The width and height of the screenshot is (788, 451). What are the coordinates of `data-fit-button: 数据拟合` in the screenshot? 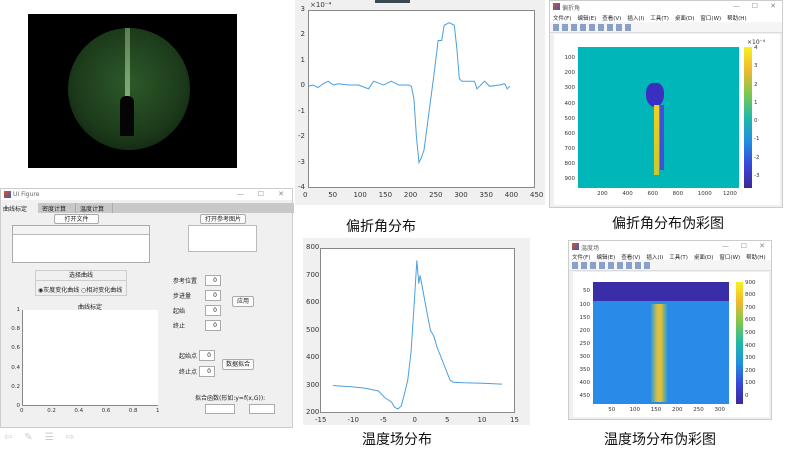 It's located at (238, 364).